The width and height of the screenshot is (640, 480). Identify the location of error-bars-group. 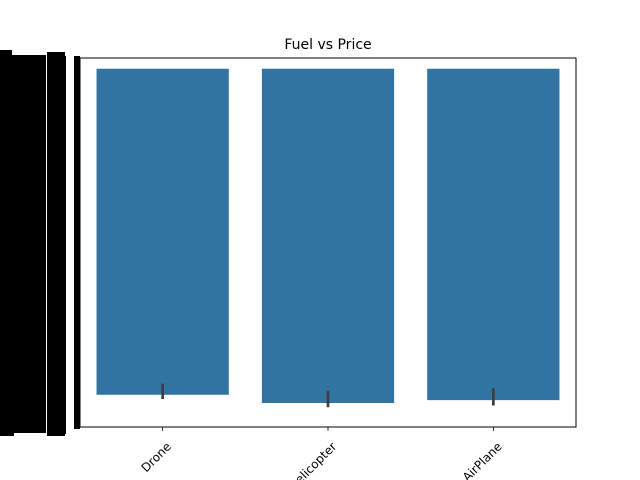
(328, 395).